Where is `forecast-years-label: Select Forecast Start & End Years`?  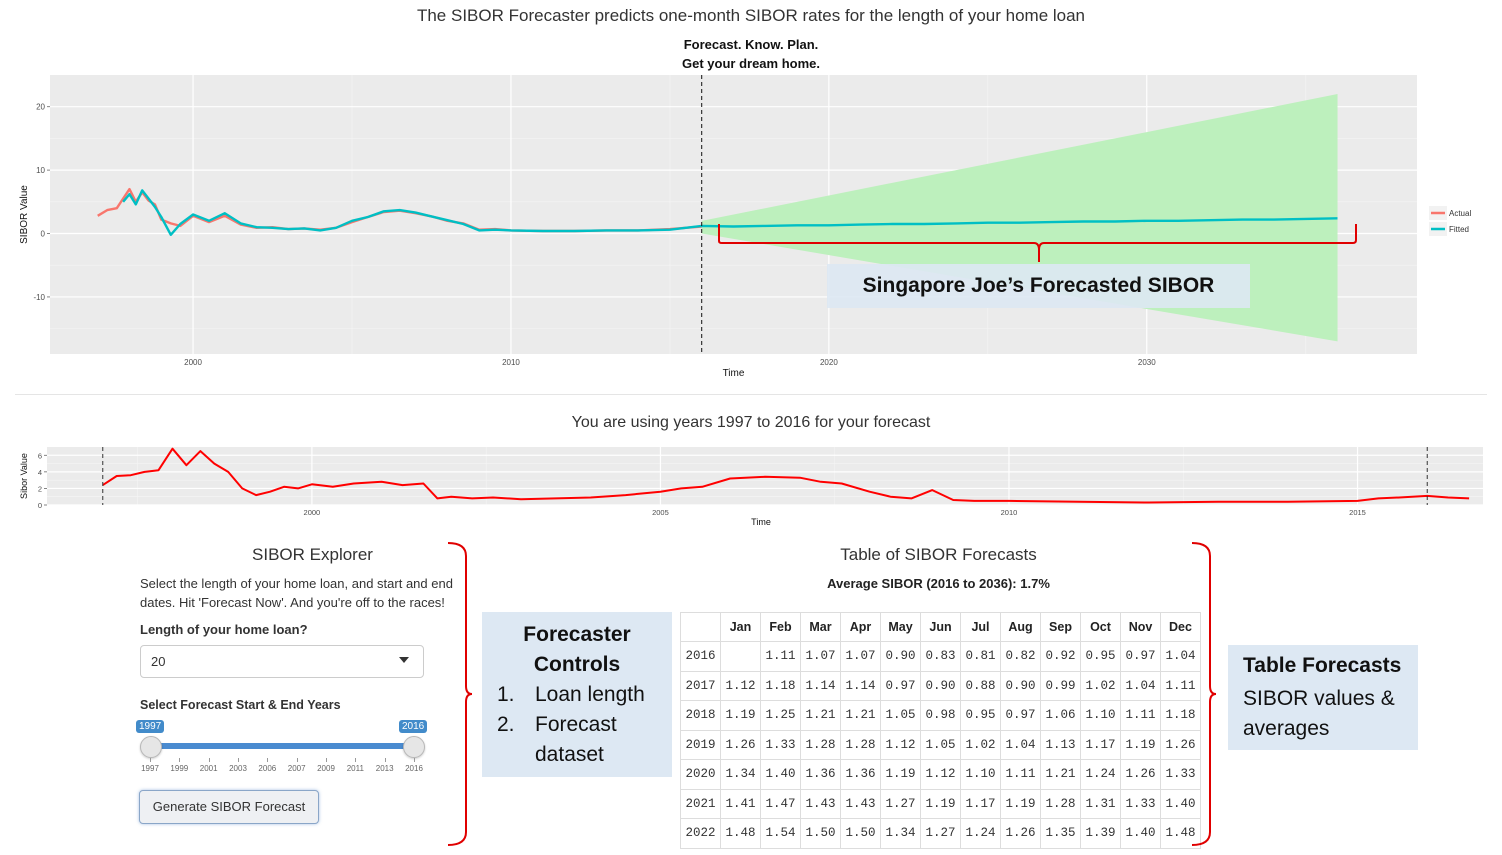
forecast-years-label: Select Forecast Start & End Years is located at coordinates (240, 705).